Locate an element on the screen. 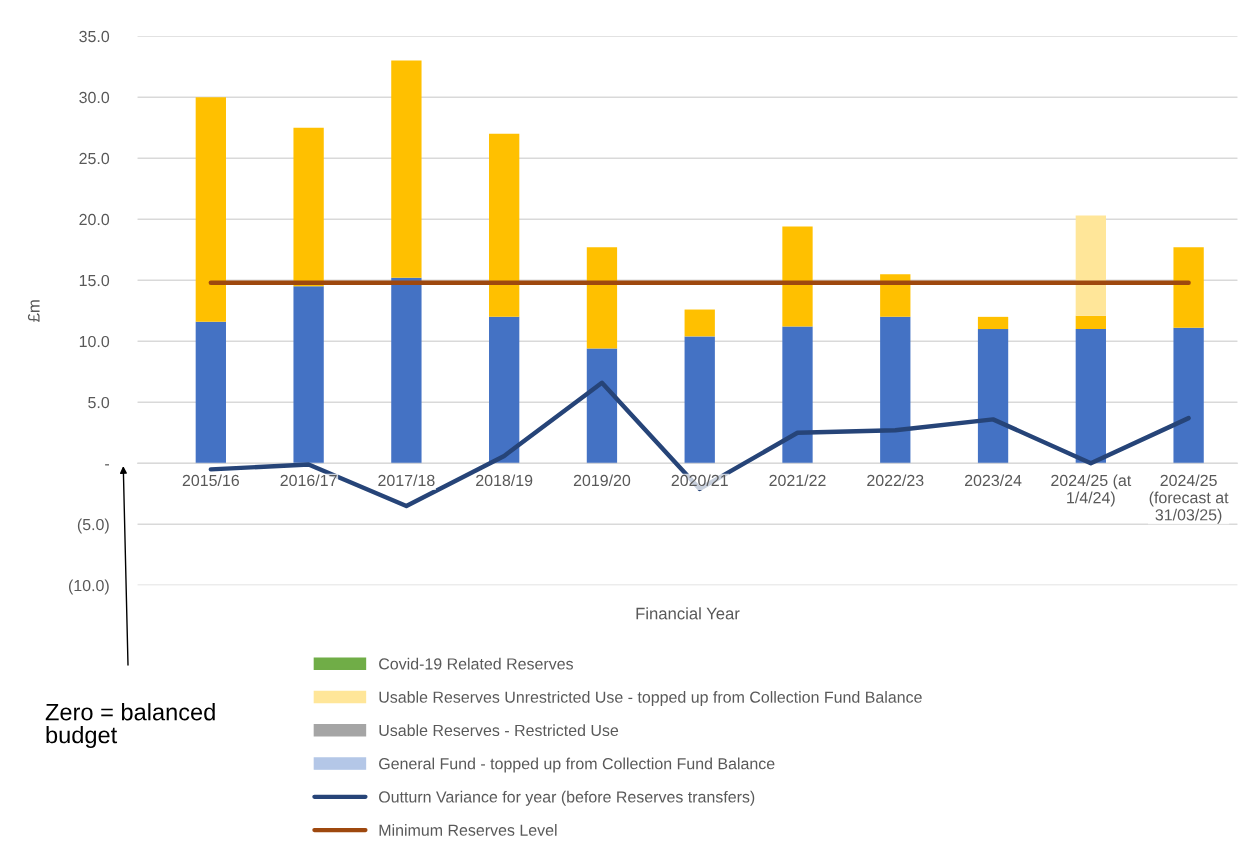  x-tick-label: 2023/24 is located at coordinates (993, 480).